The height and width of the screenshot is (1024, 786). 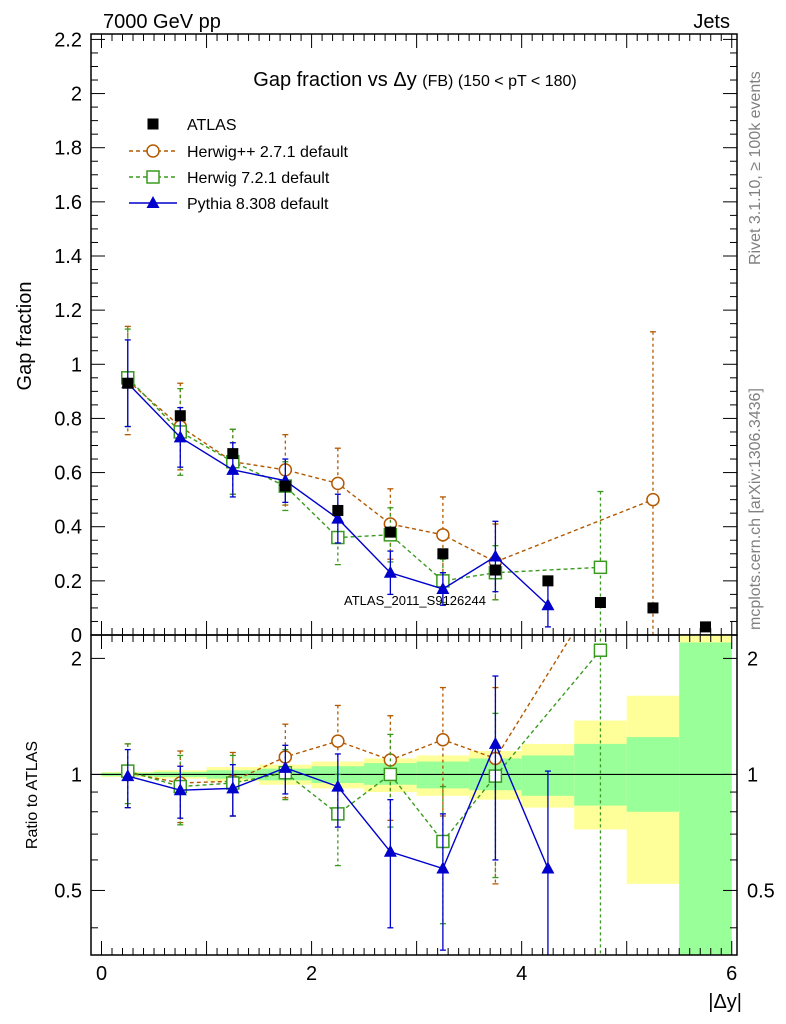 I want to click on header-right-label: Jets, so click(x=711, y=22).